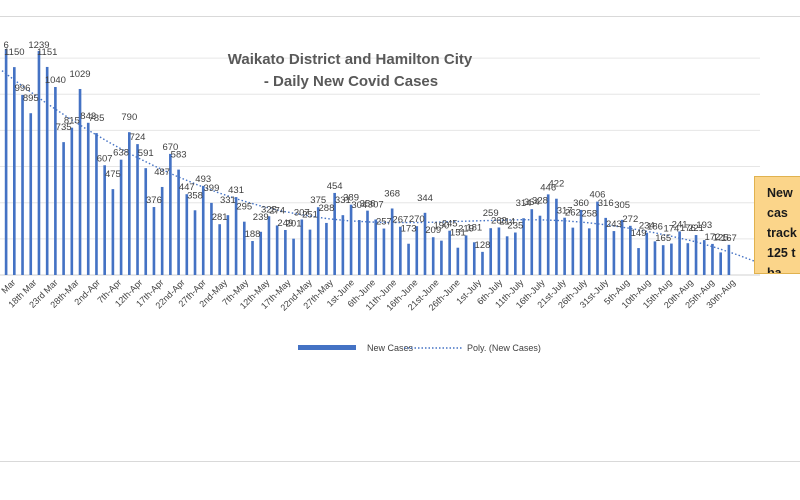 This screenshot has width=800, height=500. What do you see at coordinates (72, 121) in the screenshot?
I see `data-label: 815` at bounding box center [72, 121].